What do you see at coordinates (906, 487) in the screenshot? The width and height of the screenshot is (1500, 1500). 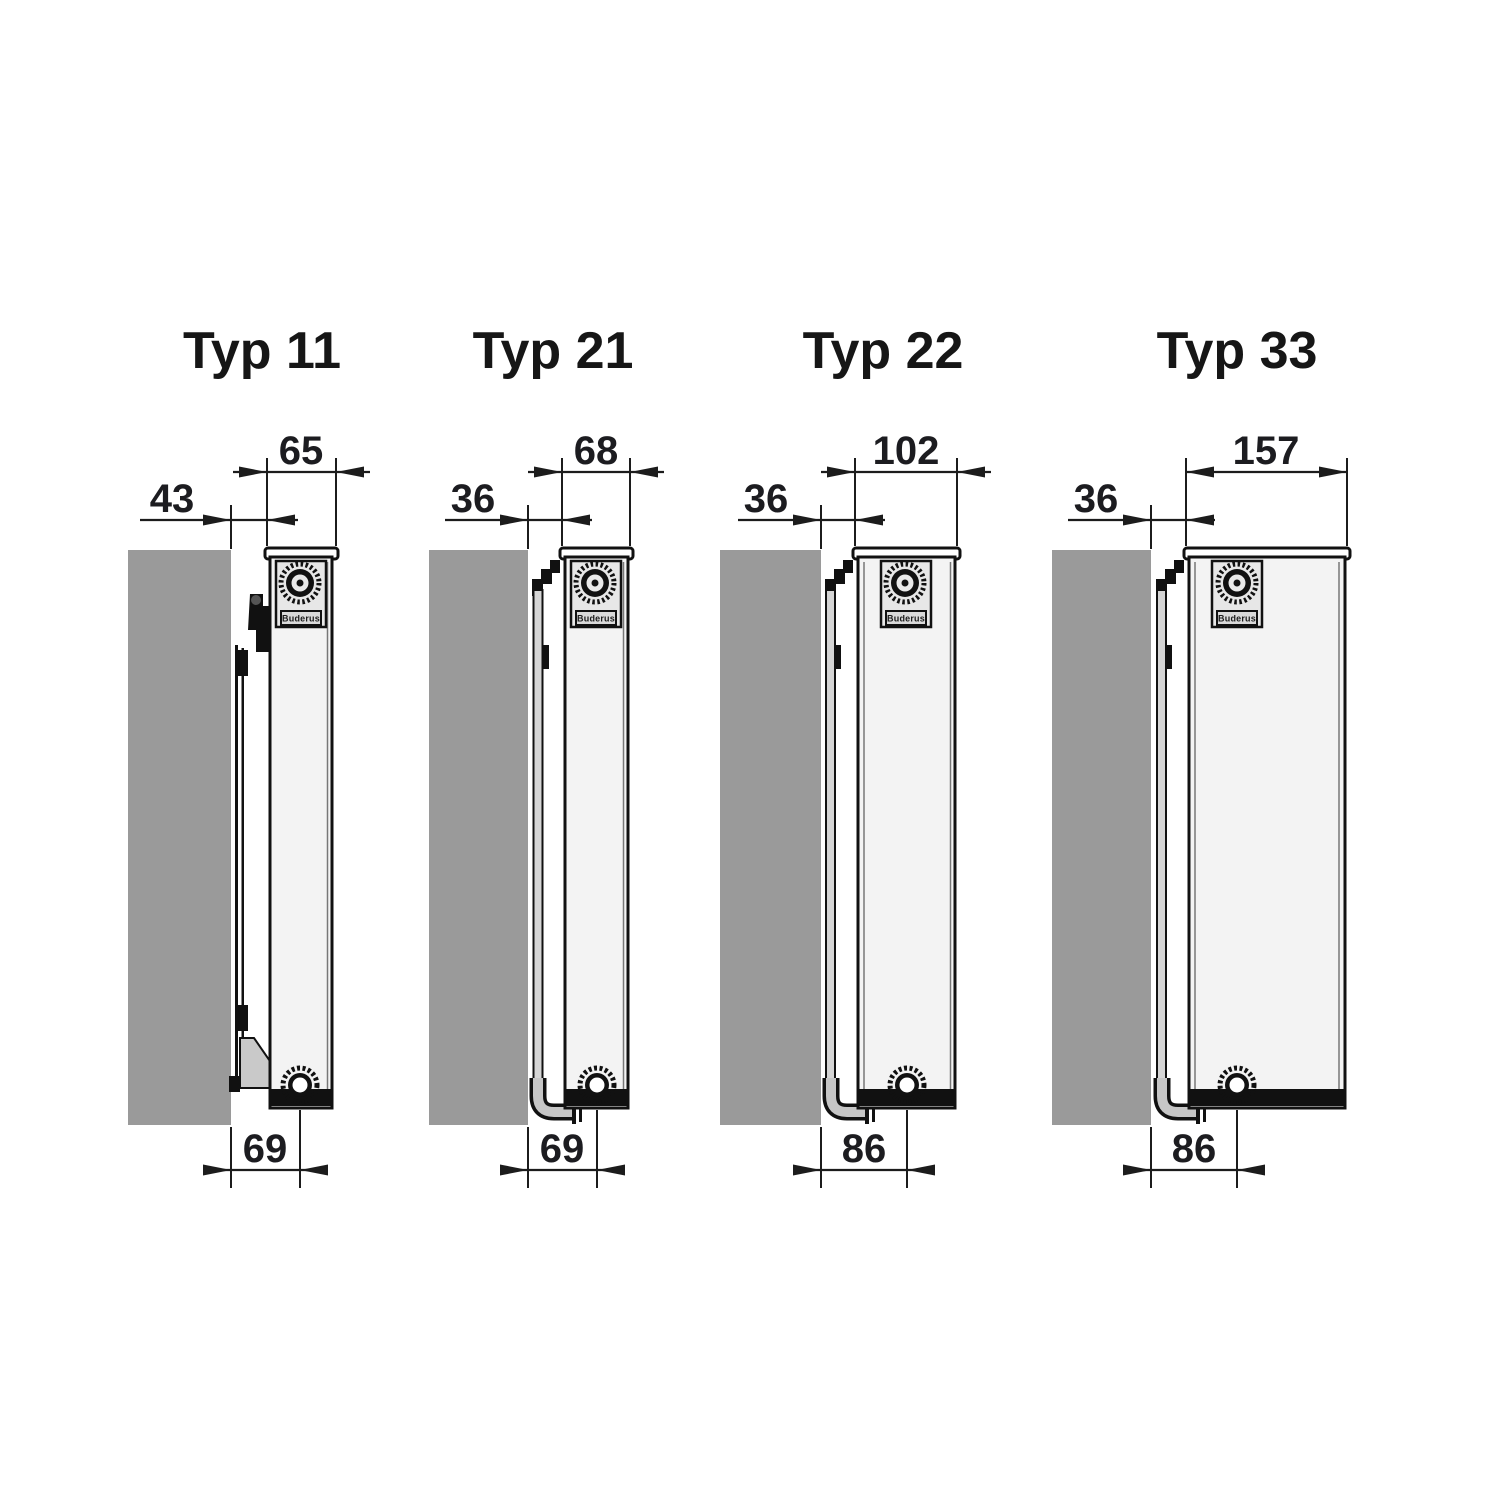 I see `dim-top-width: 102` at bounding box center [906, 487].